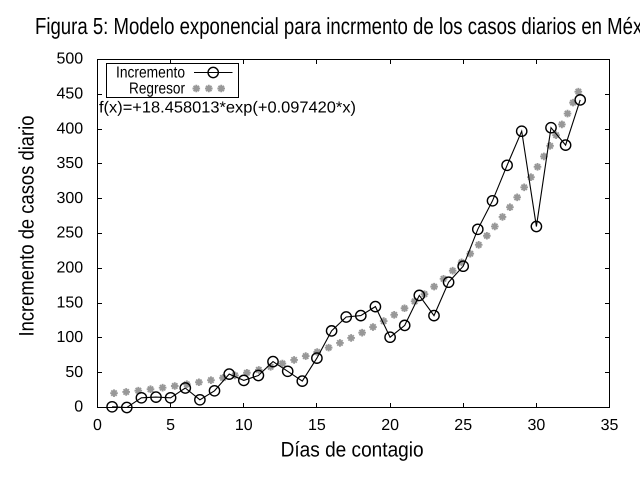 The image size is (640, 480). I want to click on svg-text: 10, so click(244, 425).